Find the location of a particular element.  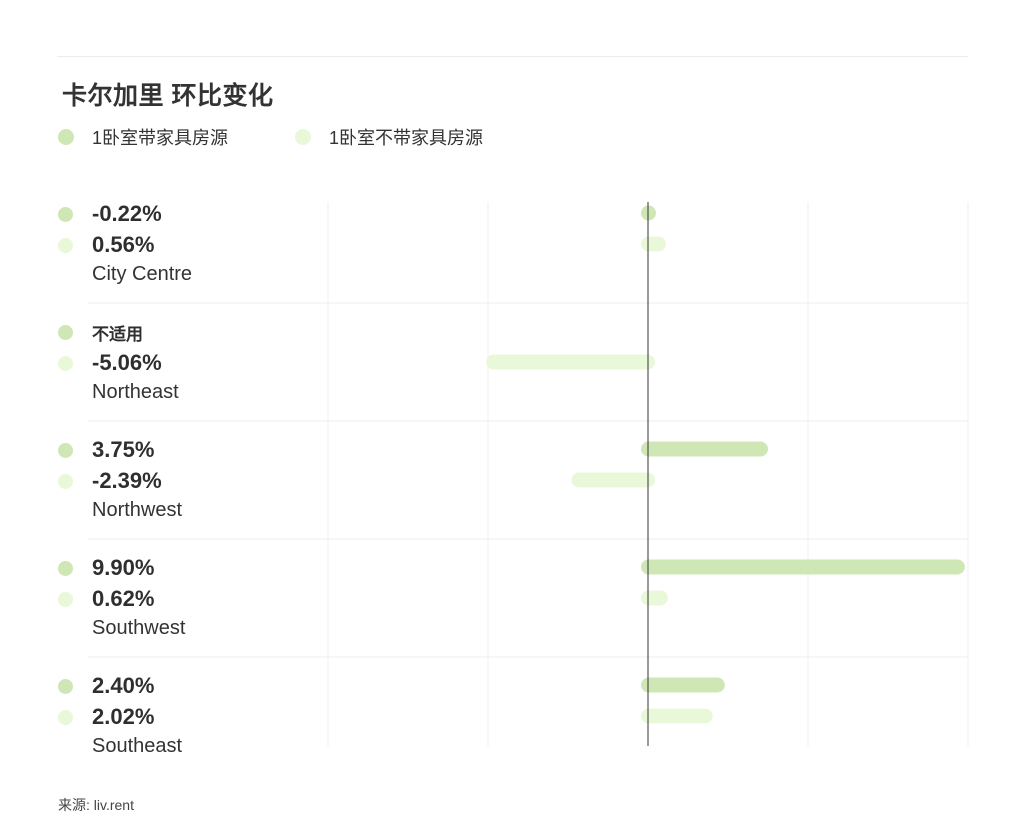

value-line: -0.22% is located at coordinates (110, 213).